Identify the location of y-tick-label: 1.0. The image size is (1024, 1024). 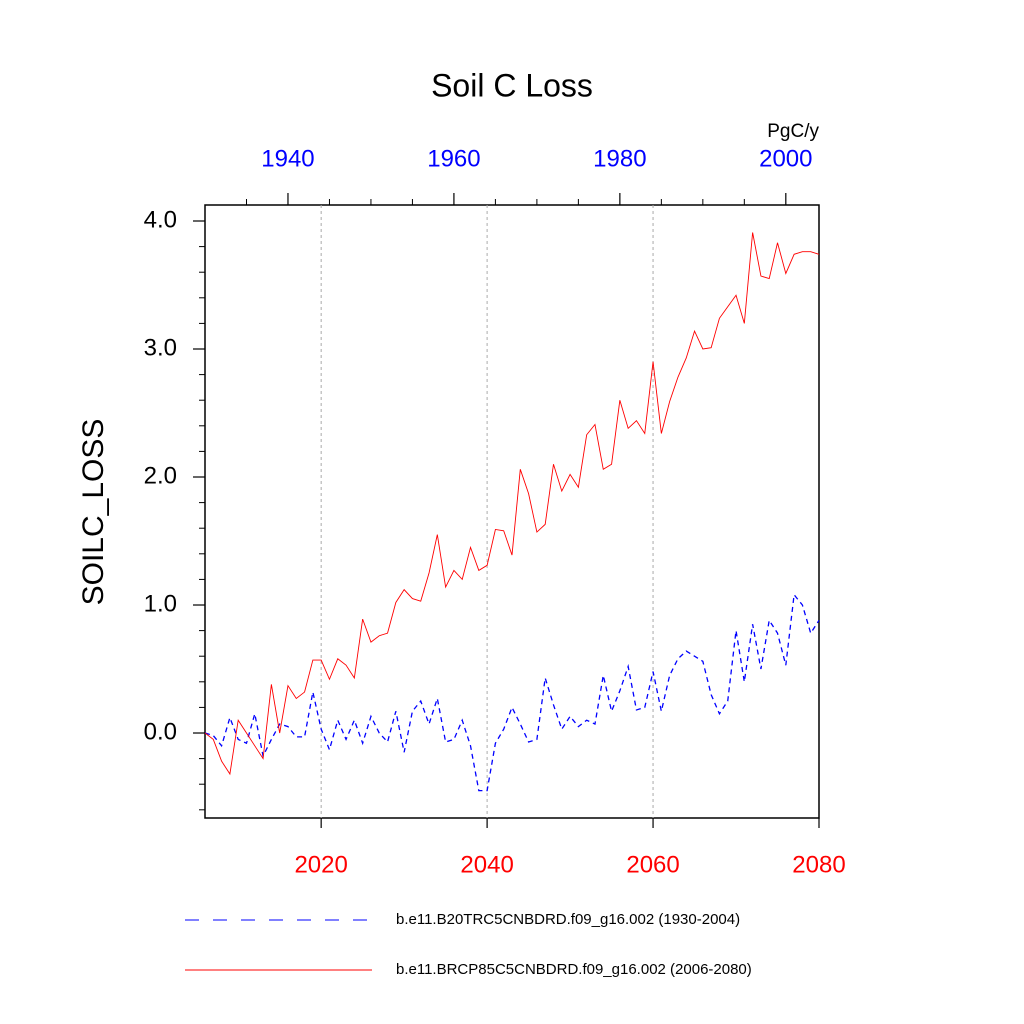
(160, 603).